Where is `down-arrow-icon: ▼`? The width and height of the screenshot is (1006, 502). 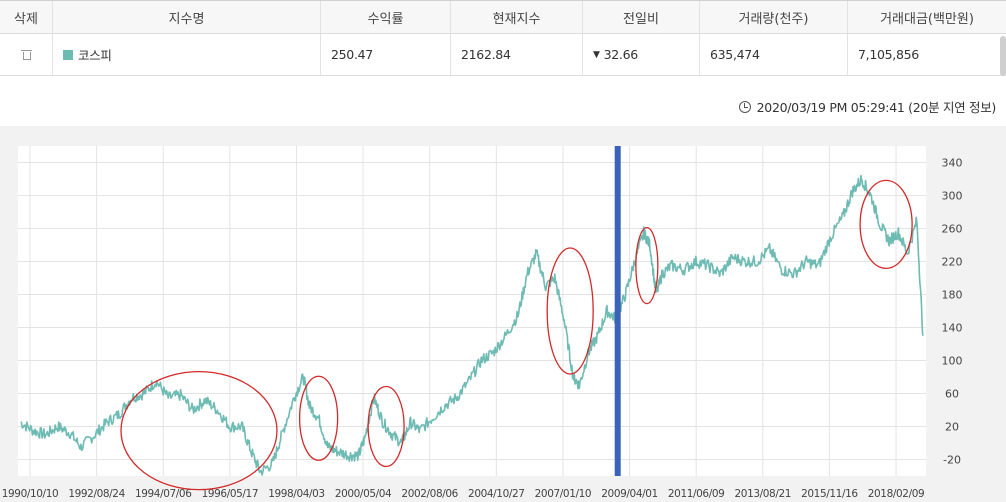
down-arrow-icon: ▼ is located at coordinates (596, 54).